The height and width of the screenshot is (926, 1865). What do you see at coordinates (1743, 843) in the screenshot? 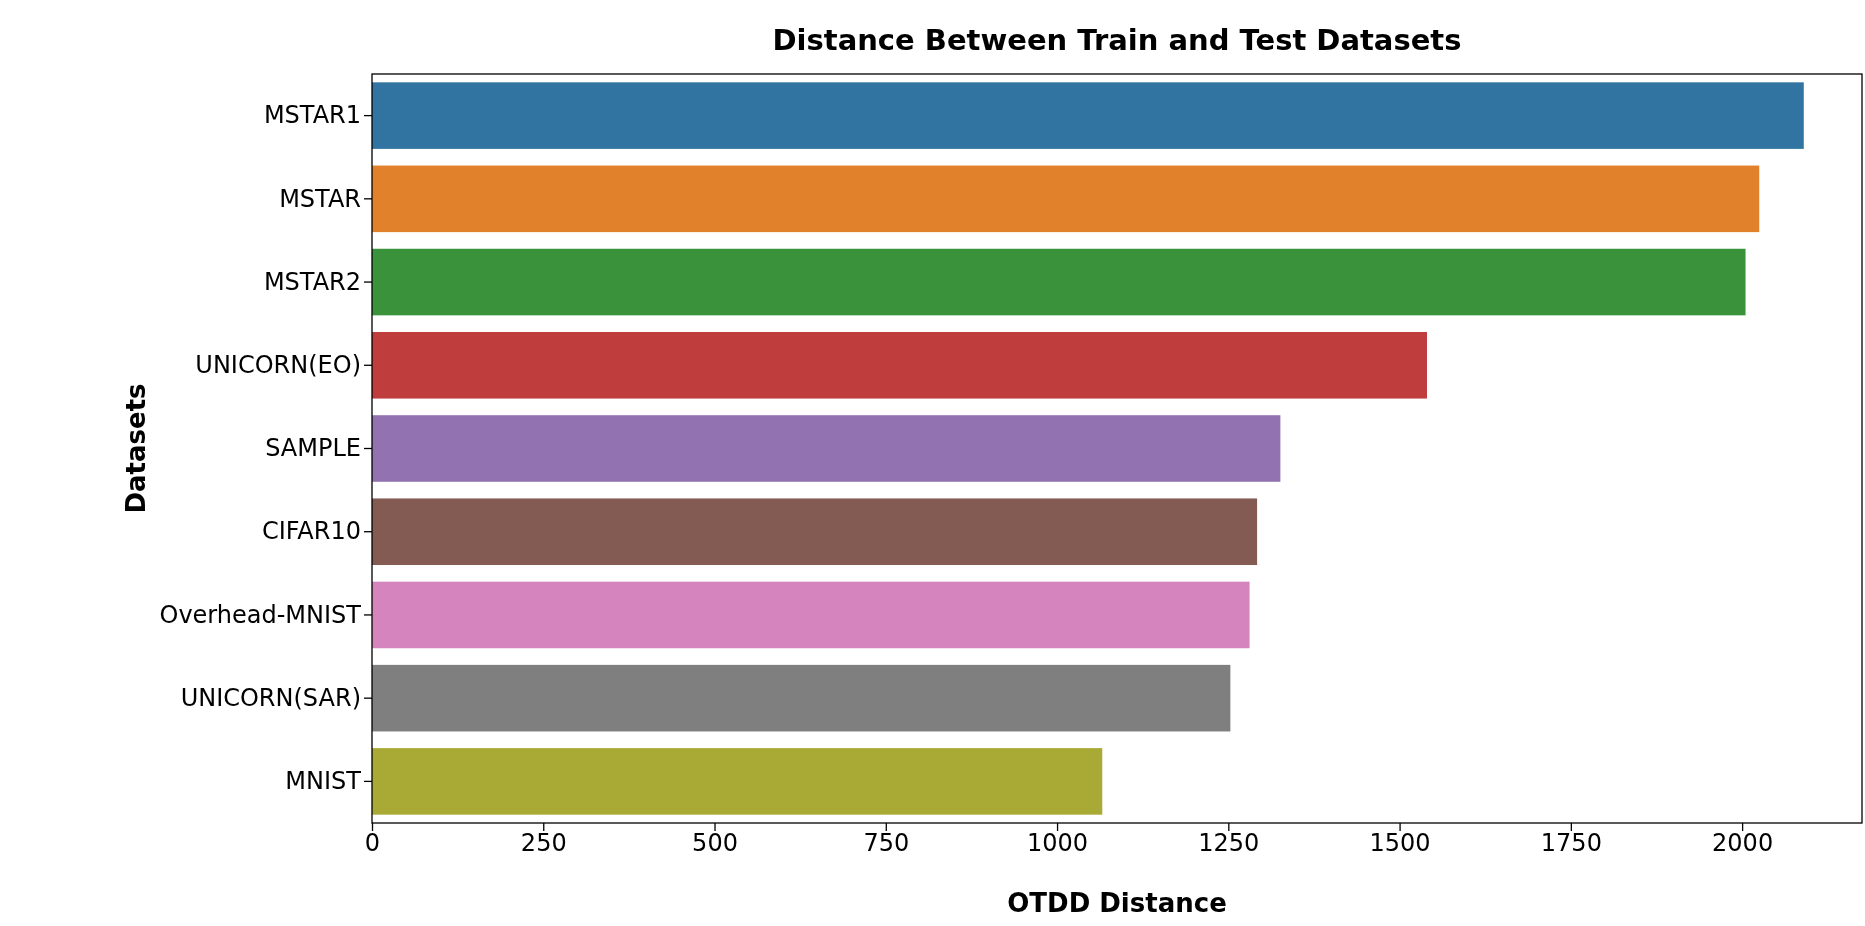
I see `x-tick-label: 2000` at bounding box center [1743, 843].